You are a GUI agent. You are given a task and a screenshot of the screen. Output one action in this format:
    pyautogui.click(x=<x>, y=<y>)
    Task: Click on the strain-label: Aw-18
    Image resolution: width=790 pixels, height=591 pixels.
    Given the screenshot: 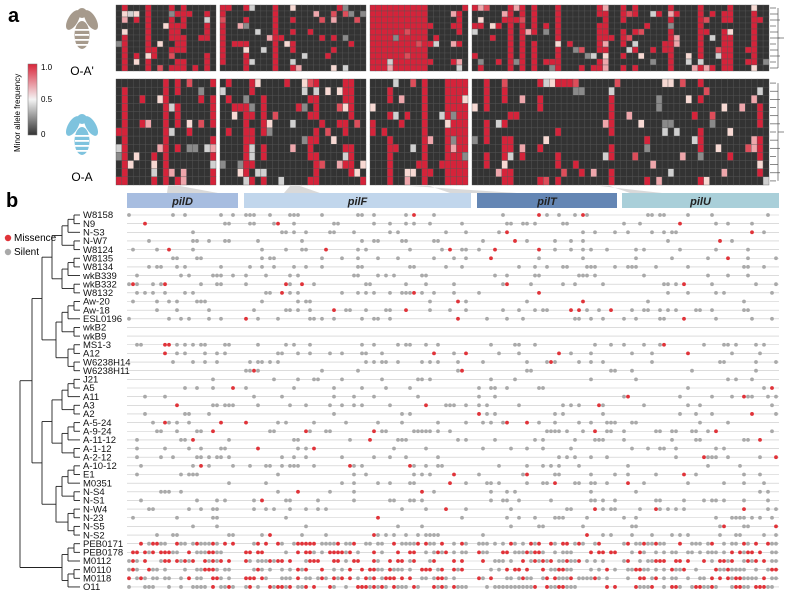 What is the action you would take?
    pyautogui.click(x=96, y=310)
    